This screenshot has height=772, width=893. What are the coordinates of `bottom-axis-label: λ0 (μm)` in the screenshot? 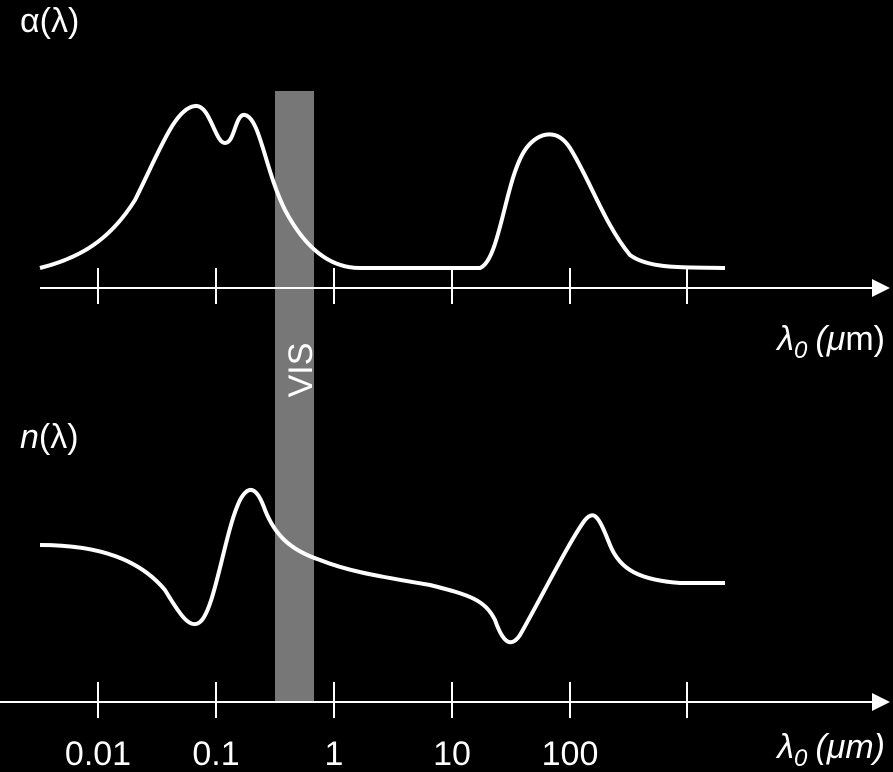 It's located at (830, 750).